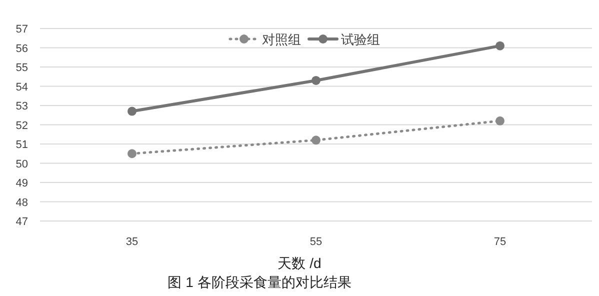  Describe the element at coordinates (22, 184) in the screenshot. I see `y-tick-label: 49` at that location.